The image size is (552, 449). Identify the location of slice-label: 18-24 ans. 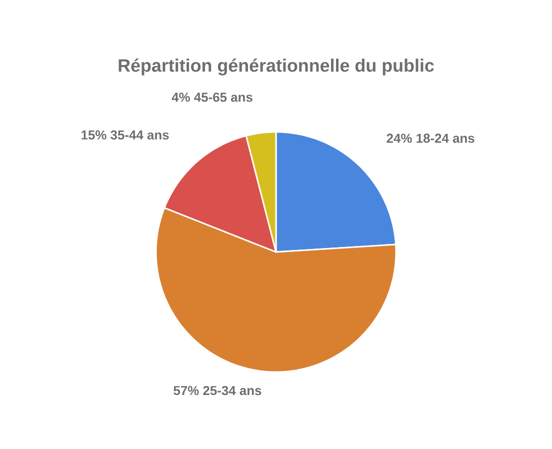
(445, 138).